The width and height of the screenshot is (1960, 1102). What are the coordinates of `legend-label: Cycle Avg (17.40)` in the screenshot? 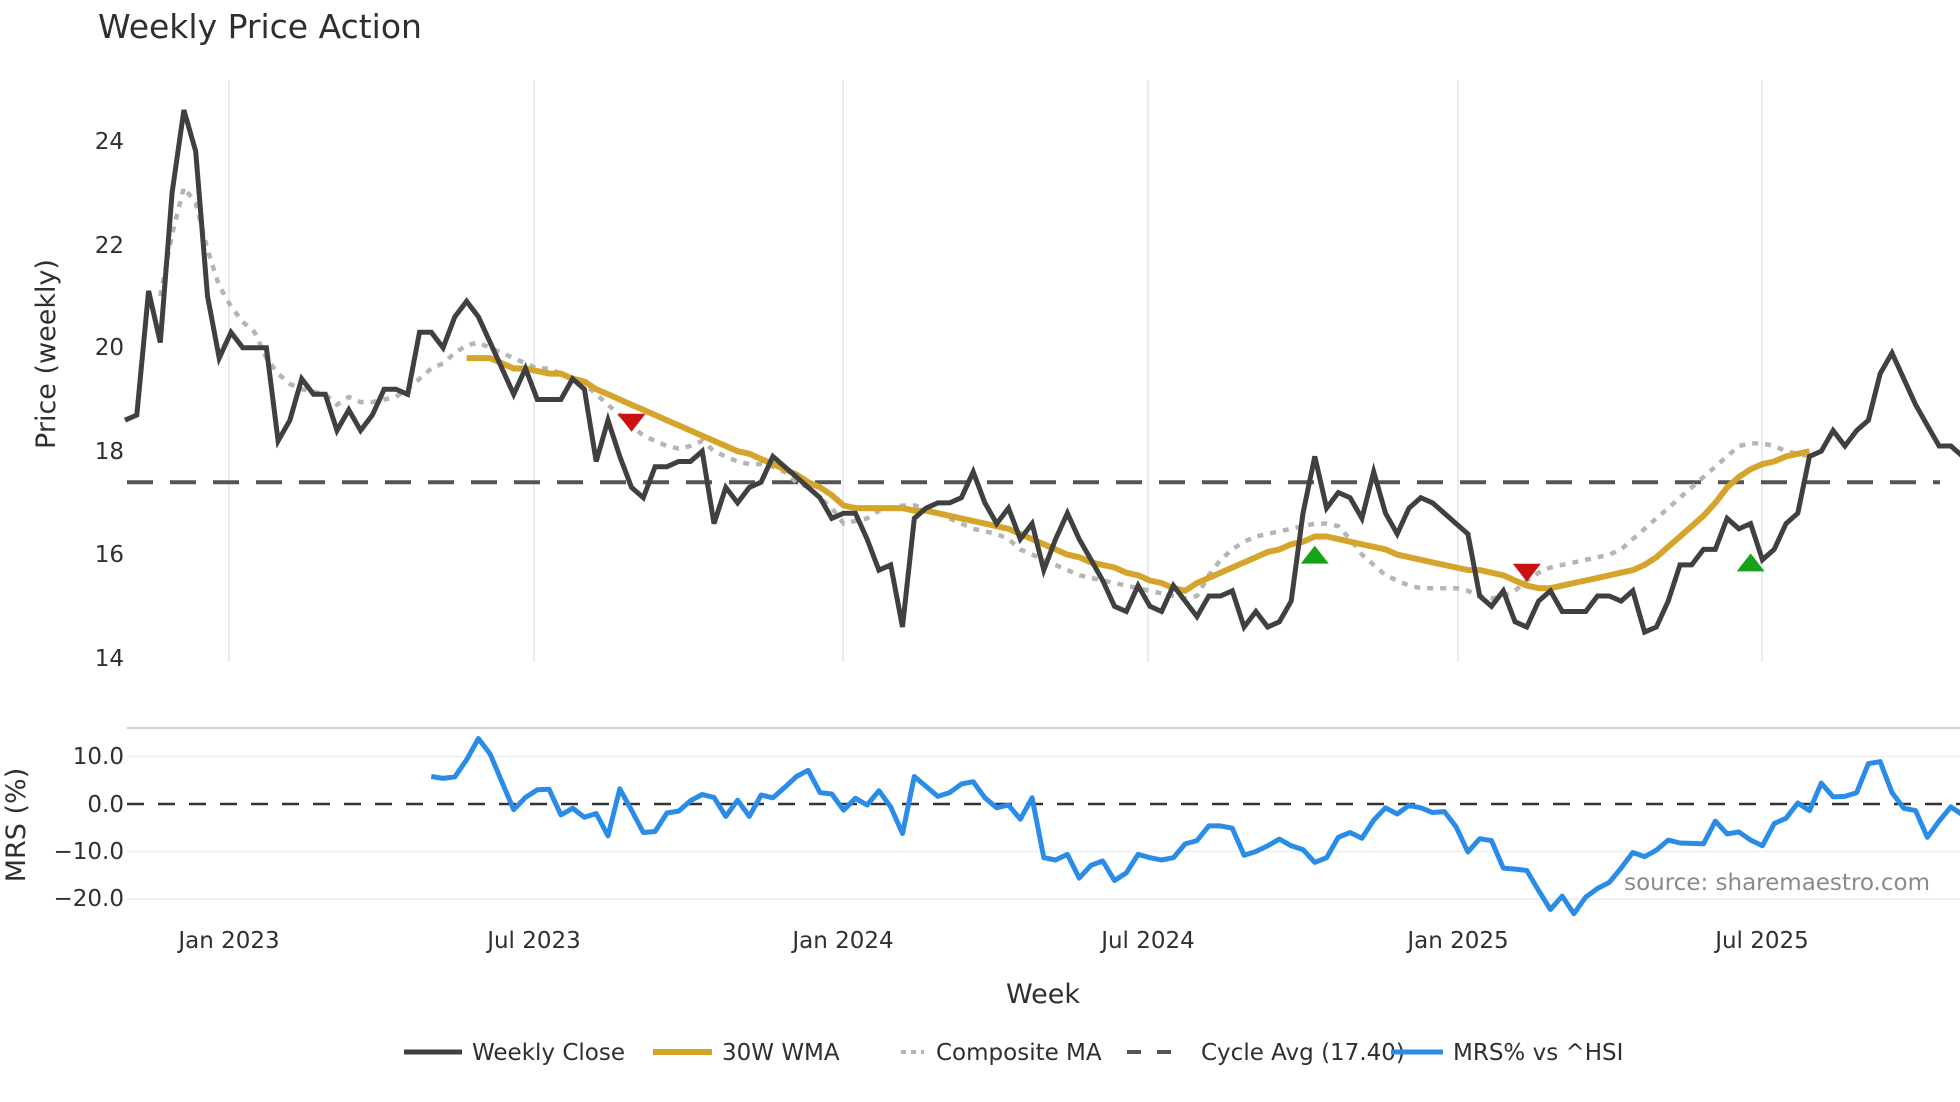 It's located at (1303, 1053).